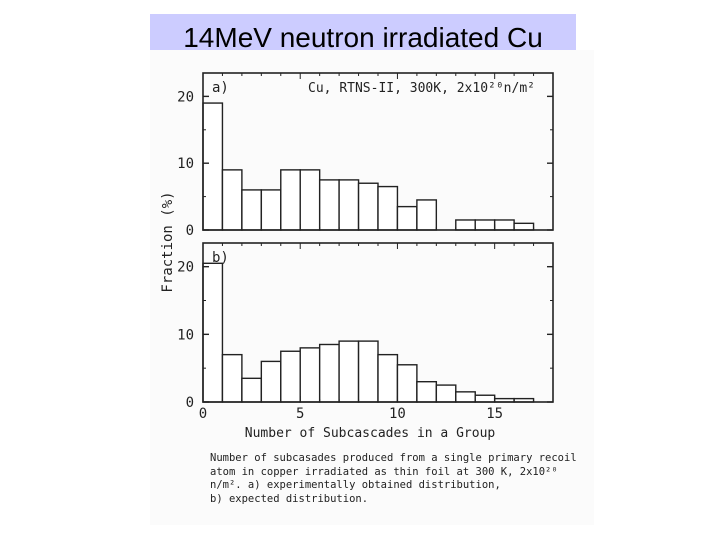 The image size is (720, 540). Describe the element at coordinates (220, 88) in the screenshot. I see `panel-label: a)` at that location.